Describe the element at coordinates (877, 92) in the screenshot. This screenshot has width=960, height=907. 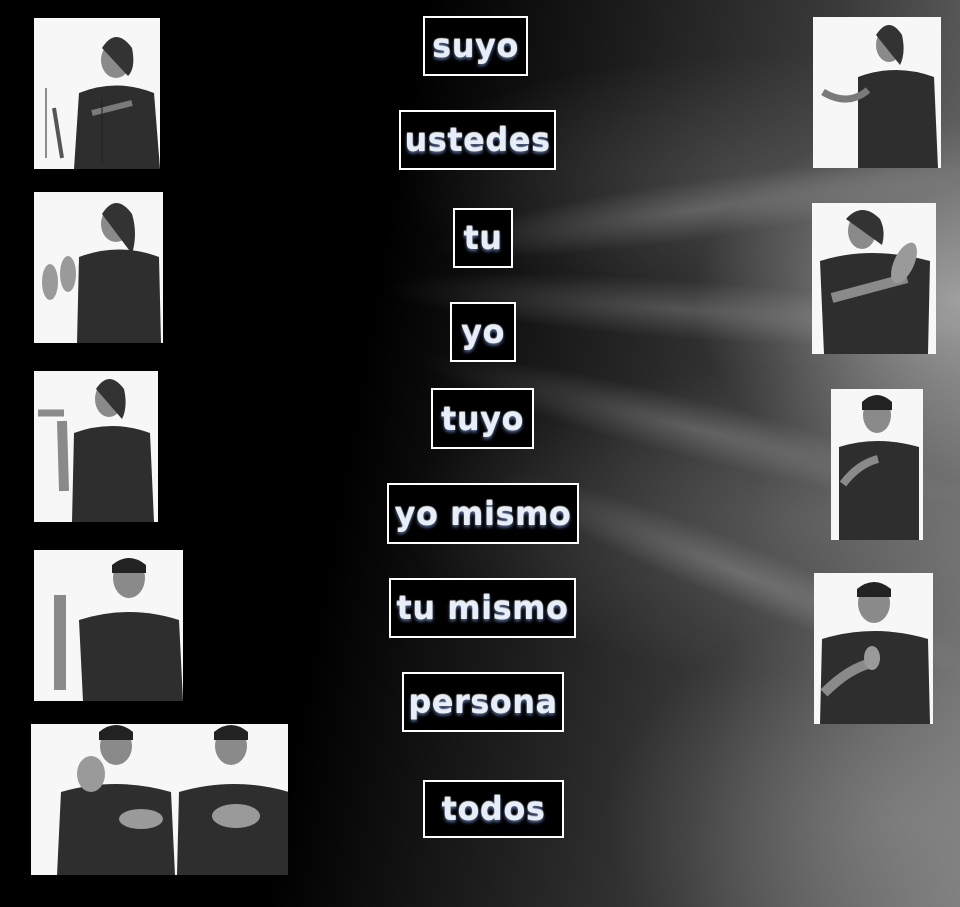
I see `sign-photo-tu-right` at that location.